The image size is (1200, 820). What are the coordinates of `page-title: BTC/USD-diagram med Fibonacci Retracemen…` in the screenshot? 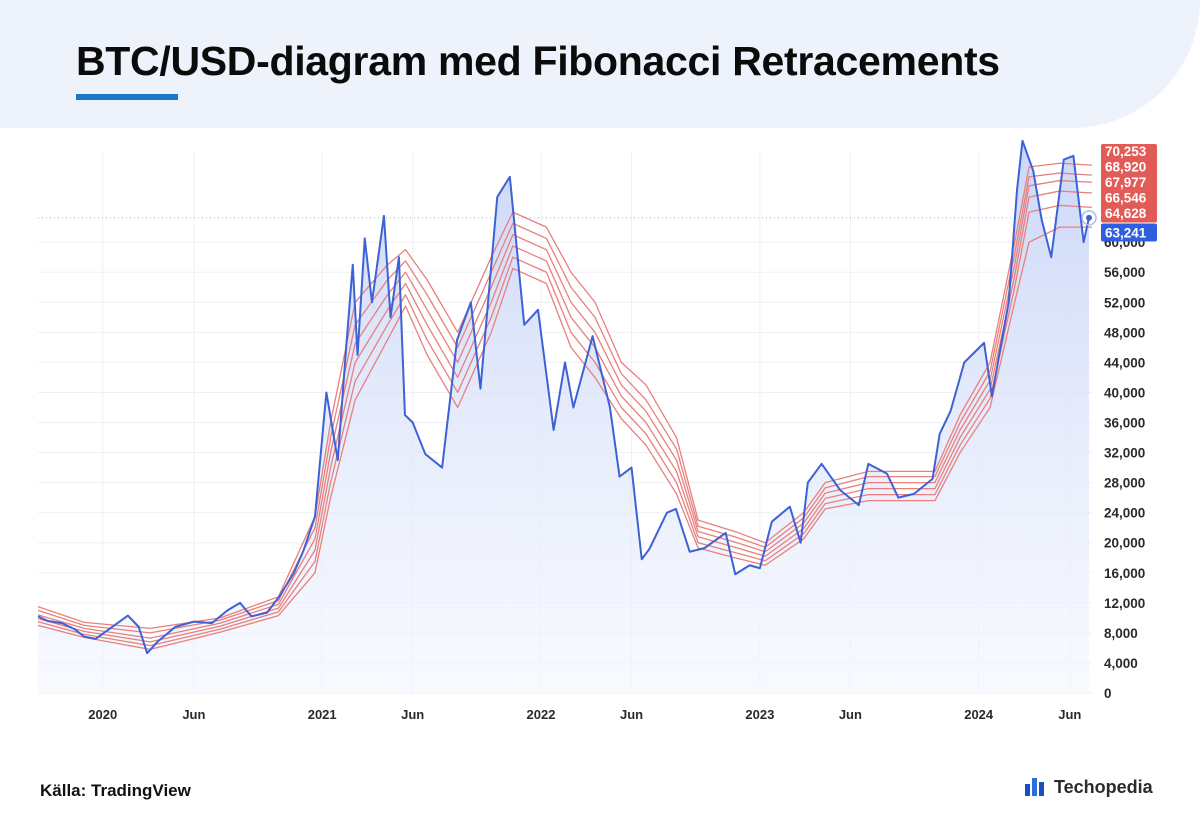 It's located at (538, 61).